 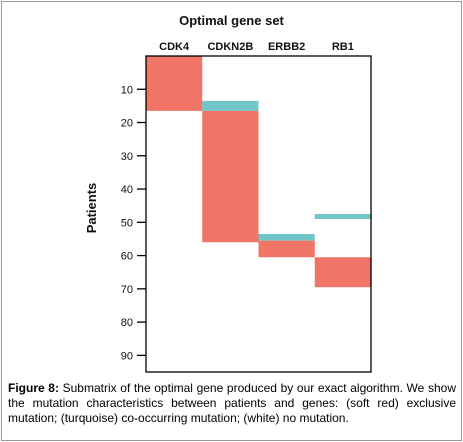 I want to click on y-tick-label-80: 80, so click(x=127, y=323).